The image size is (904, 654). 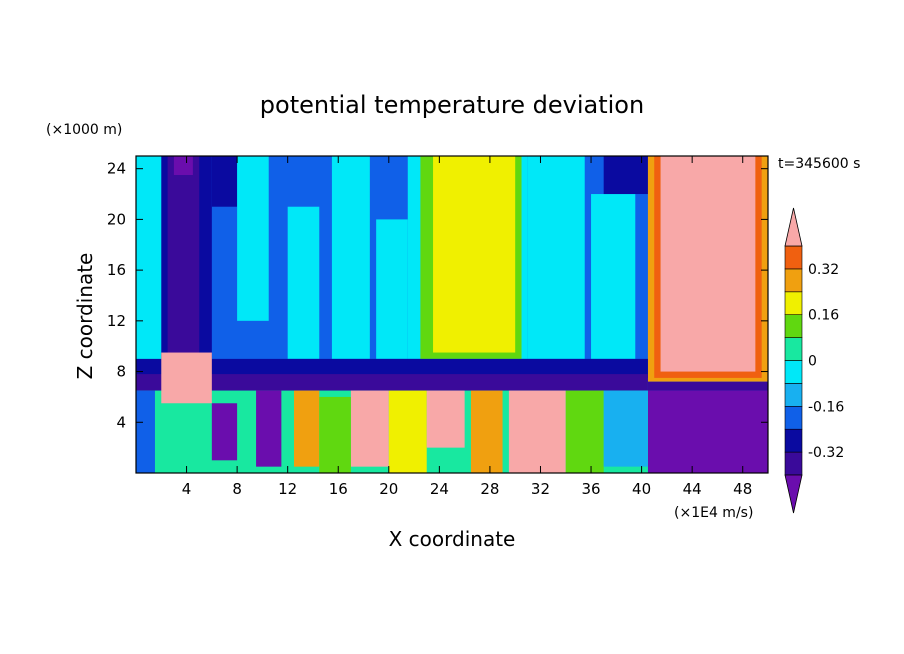 I want to click on y-tick-label: 12, so click(x=116, y=321).